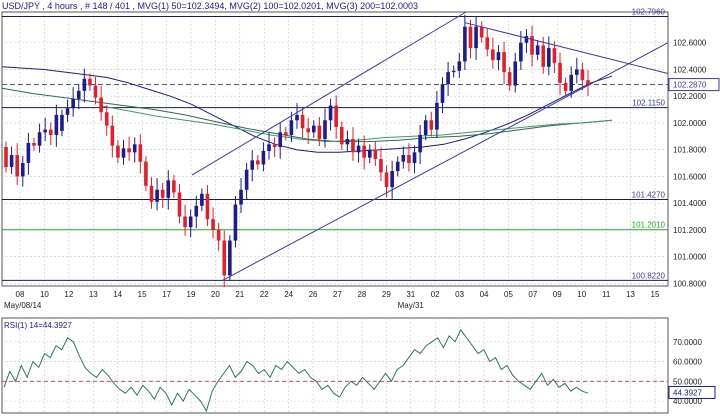  What do you see at coordinates (411, 305) in the screenshot?
I see `date-axis-month-label: May/31` at bounding box center [411, 305].